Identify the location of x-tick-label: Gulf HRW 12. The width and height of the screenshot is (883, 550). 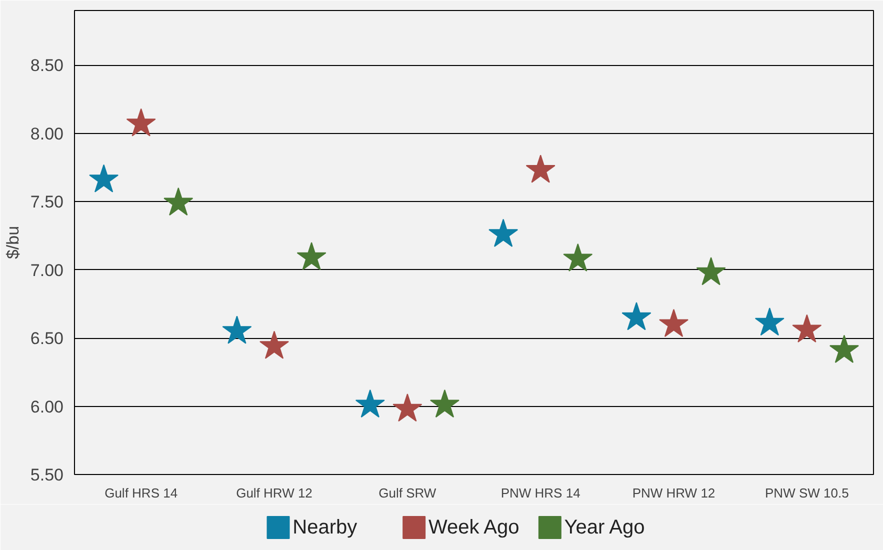
(274, 493).